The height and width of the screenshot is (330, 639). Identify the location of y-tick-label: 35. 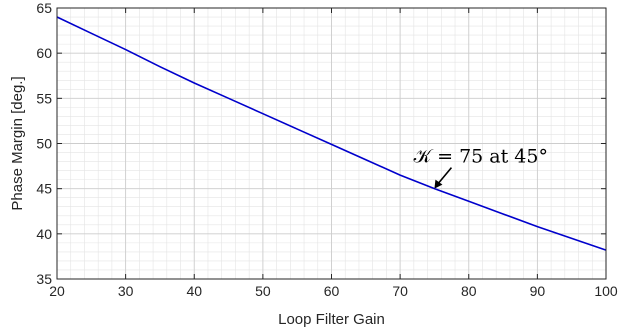
(44, 279).